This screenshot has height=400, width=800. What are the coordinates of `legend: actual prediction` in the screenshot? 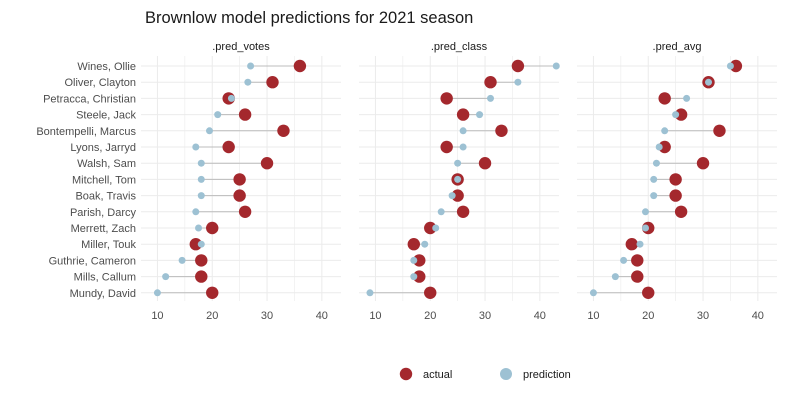 It's located at (485, 374).